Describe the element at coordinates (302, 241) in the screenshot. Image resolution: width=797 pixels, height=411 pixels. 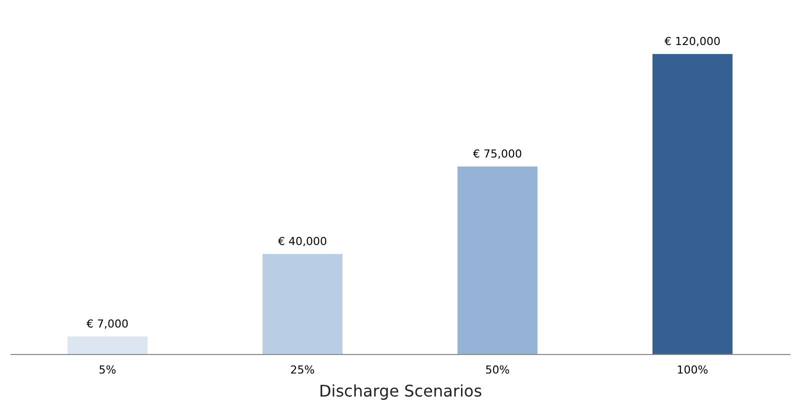
I see `data-label: € 40,000` at that location.